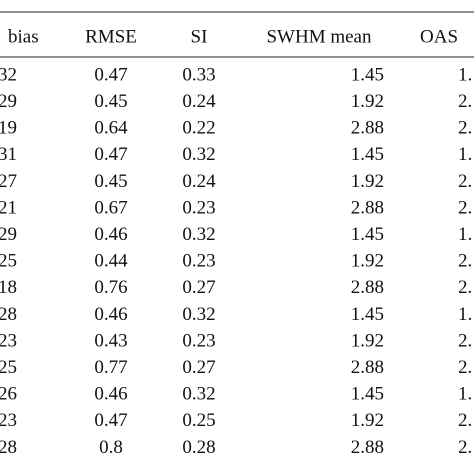  Describe the element at coordinates (198, 74) in the screenshot. I see `cell: 0.33` at that location.